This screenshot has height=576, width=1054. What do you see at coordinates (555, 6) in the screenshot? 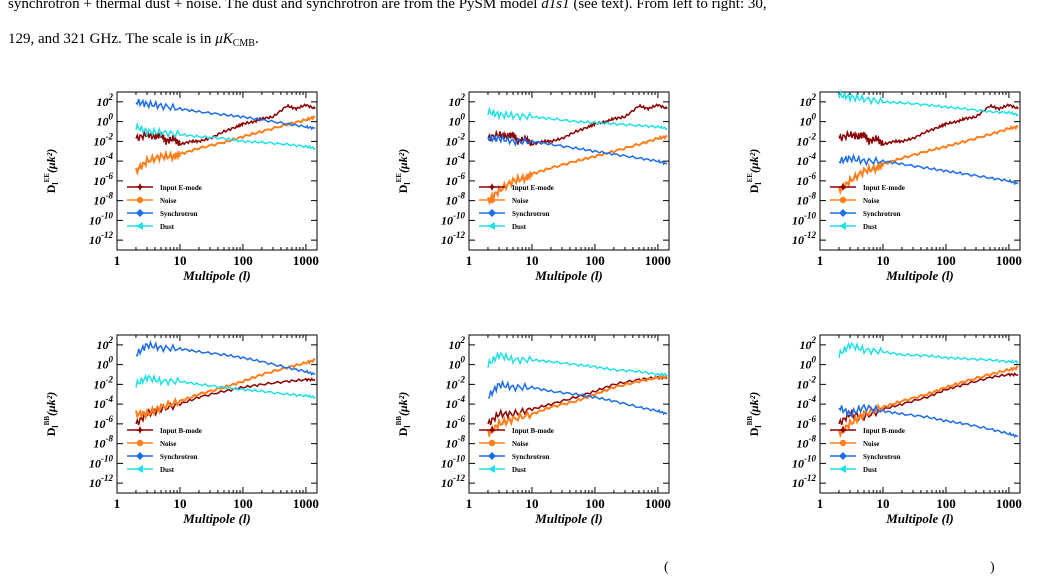
I see `caption-model-name: d1s1` at bounding box center [555, 6].